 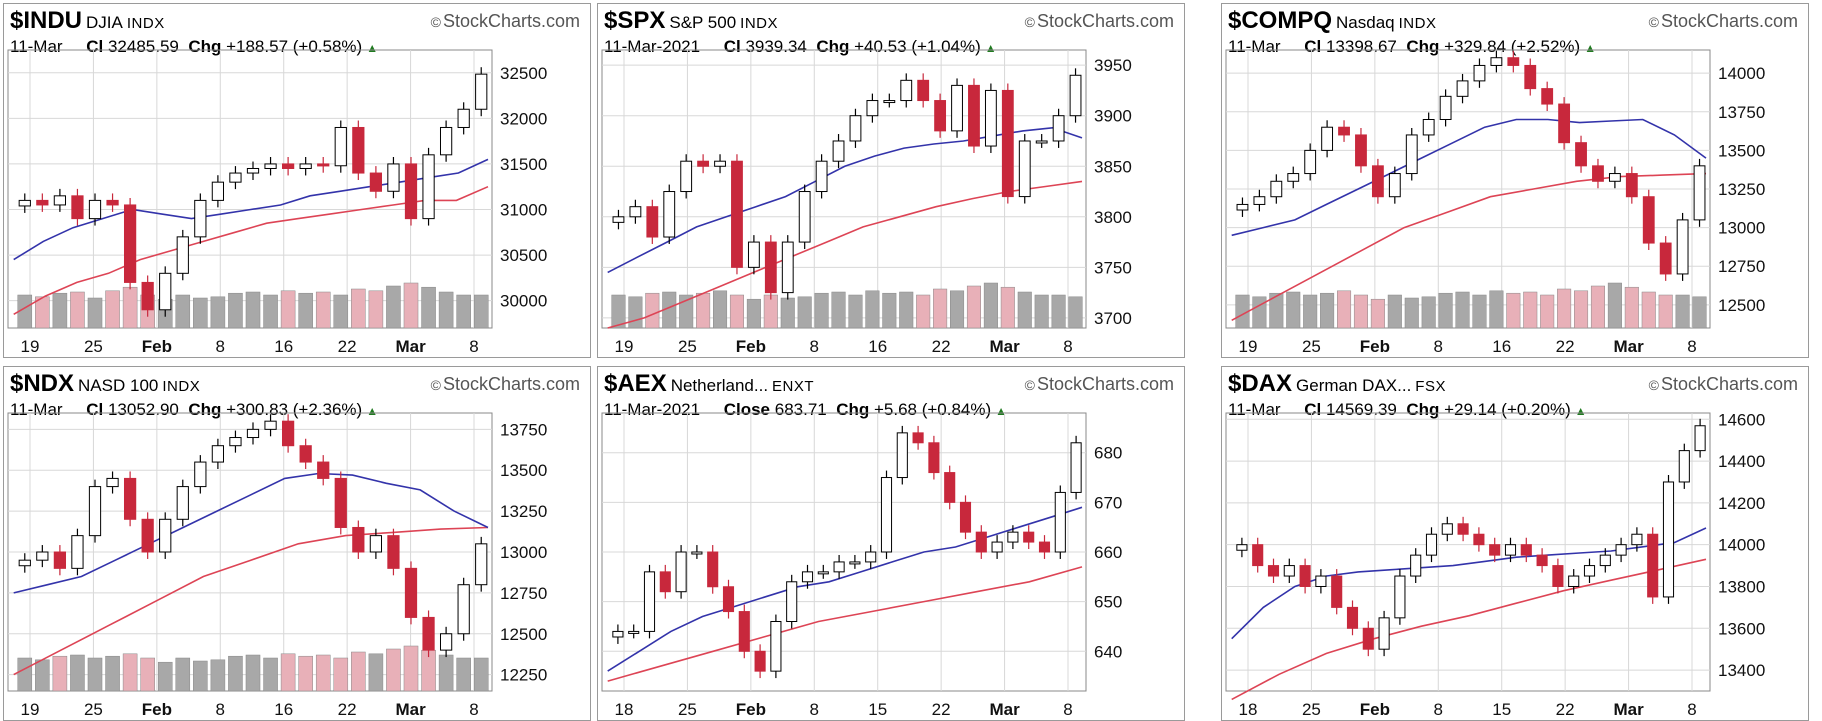 What do you see at coordinates (652, 409) in the screenshot?
I see `quote-date: 11-Mar-2021` at bounding box center [652, 409].